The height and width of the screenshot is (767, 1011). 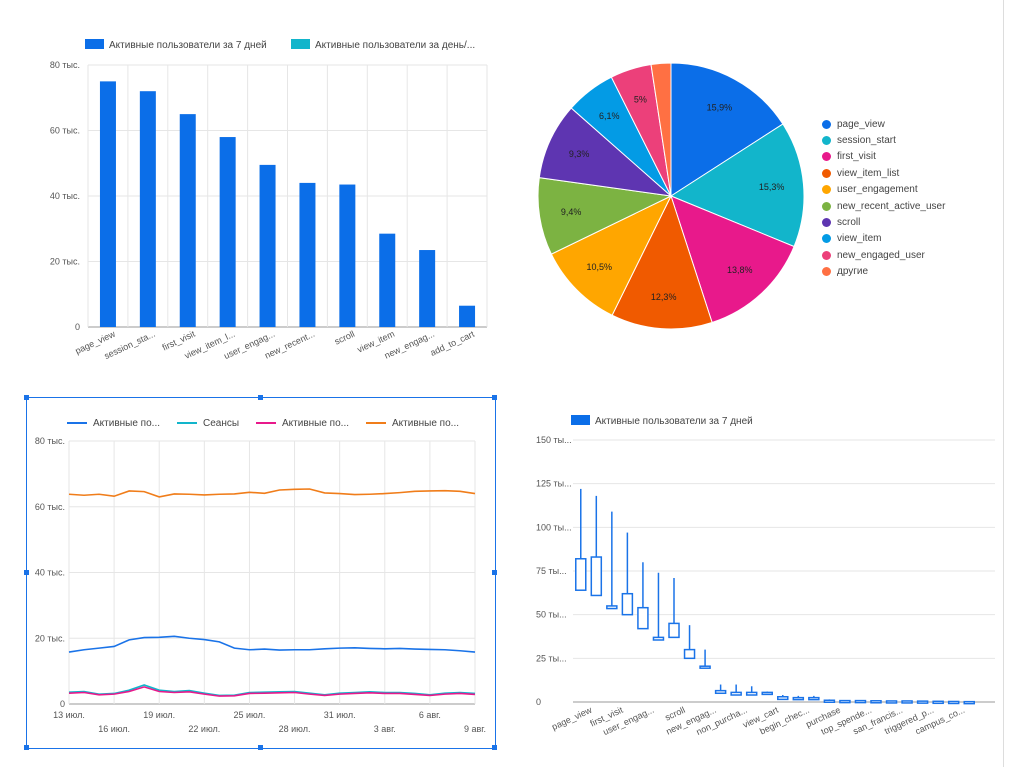 I want to click on x-tick-label: 3 авг., so click(x=385, y=729).